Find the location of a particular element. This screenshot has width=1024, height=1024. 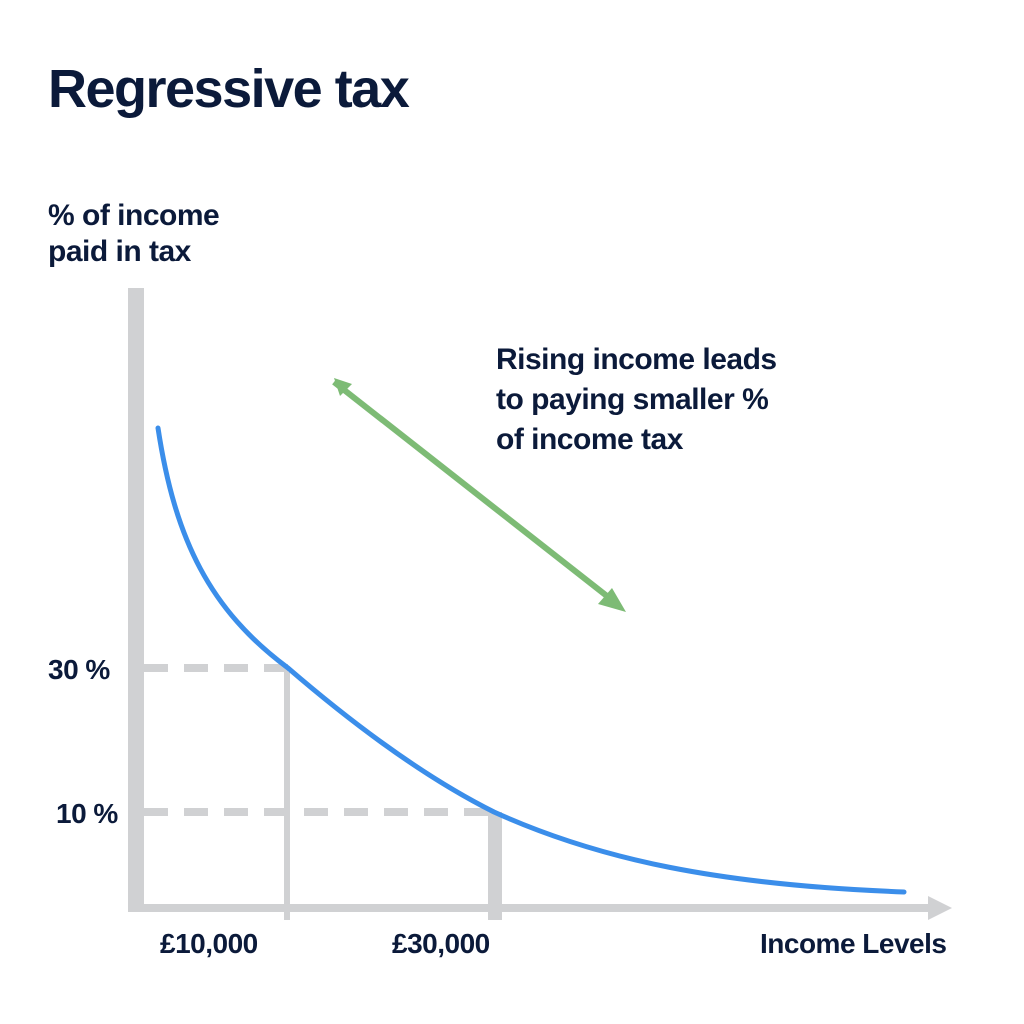

y-axis-label-line1: % of income is located at coordinates (134, 215).